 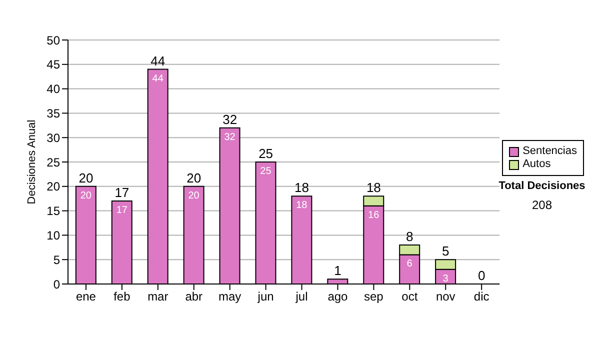 What do you see at coordinates (409, 264) in the screenshot?
I see `data-label: 6` at bounding box center [409, 264].